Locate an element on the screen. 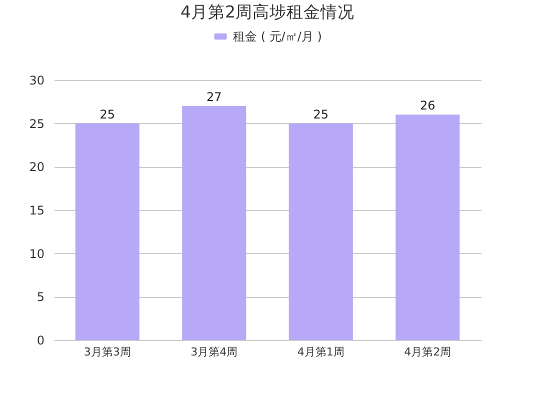 This screenshot has width=535, height=400. x-tick-label: 4月第1周 is located at coordinates (320, 352).